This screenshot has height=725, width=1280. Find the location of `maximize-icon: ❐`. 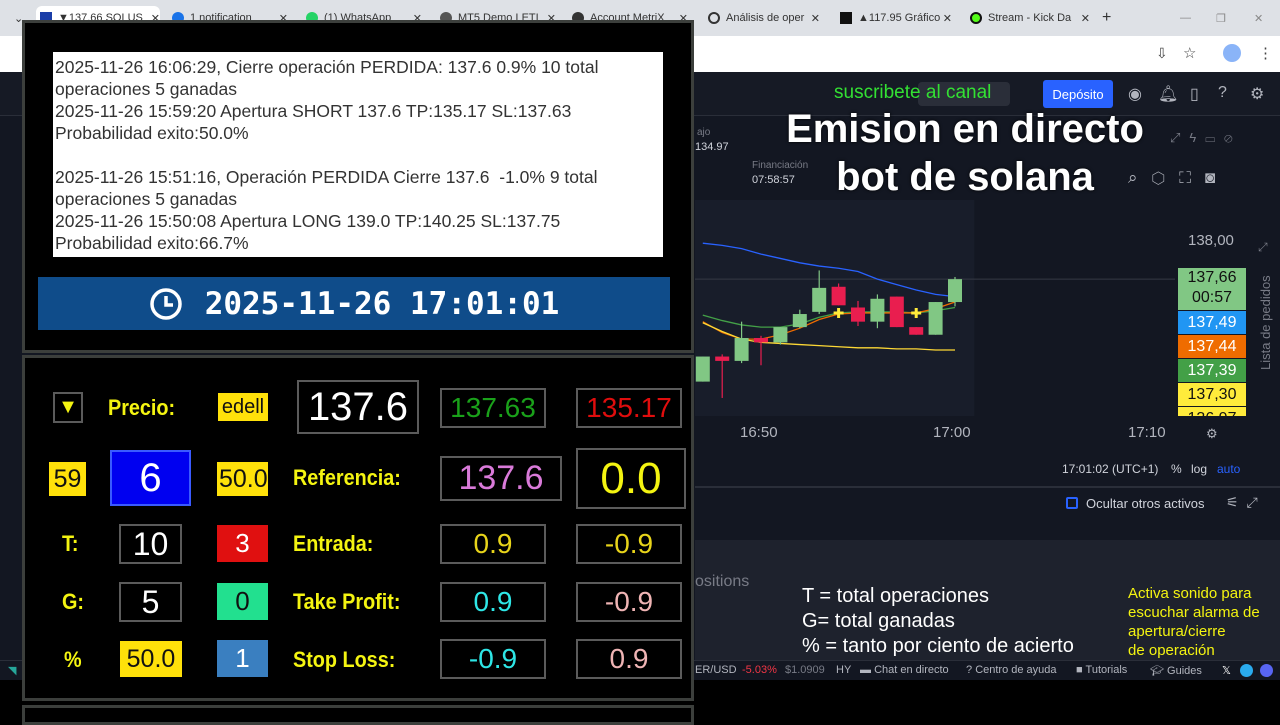

maximize-icon: ❐ is located at coordinates (1221, 18).